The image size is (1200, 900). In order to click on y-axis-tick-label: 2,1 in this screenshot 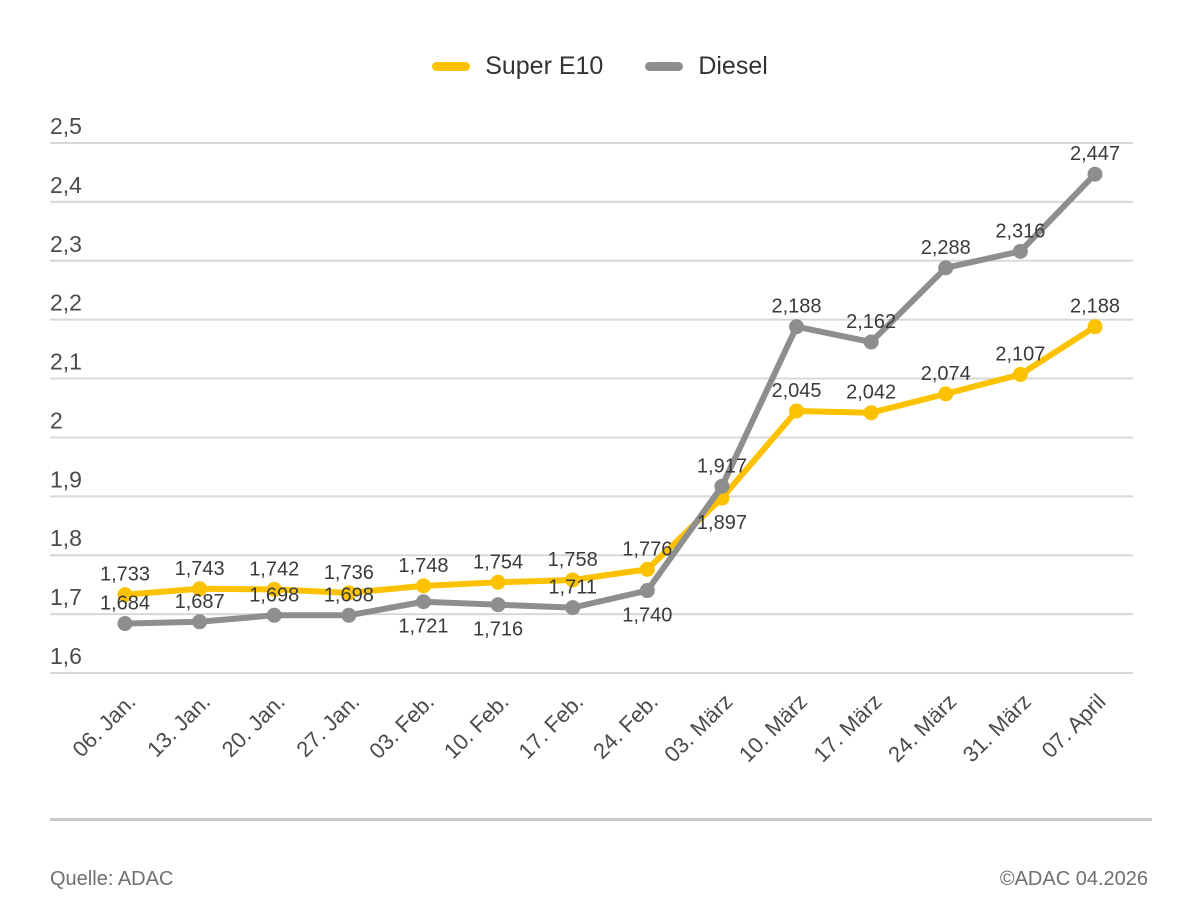, I will do `click(66, 362)`.